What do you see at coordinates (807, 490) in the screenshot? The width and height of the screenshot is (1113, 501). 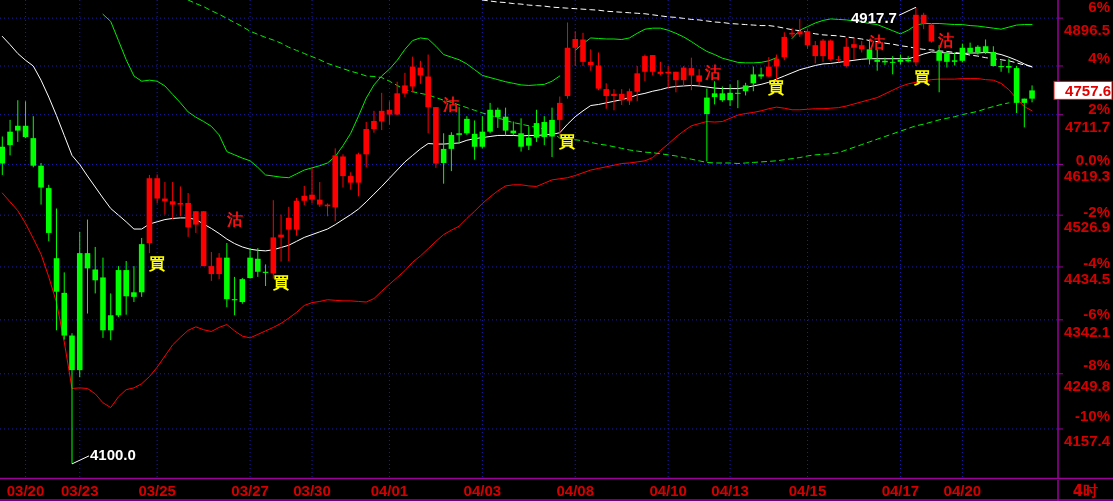 I see `x-tick-label: 04/15` at bounding box center [807, 490].